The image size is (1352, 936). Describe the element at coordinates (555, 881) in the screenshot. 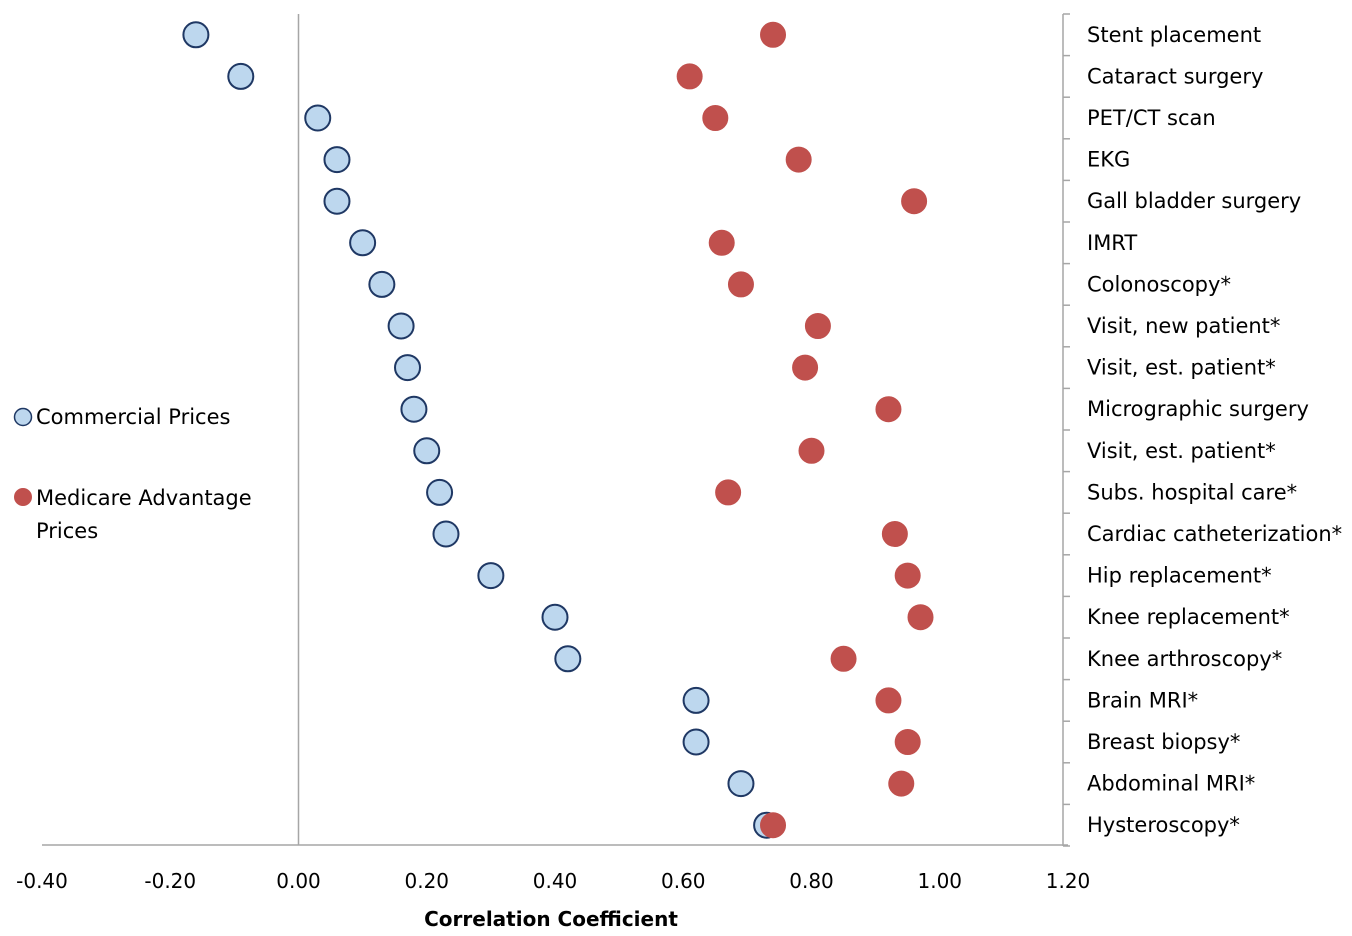

I see `x-tick-label: 0.40` at that location.